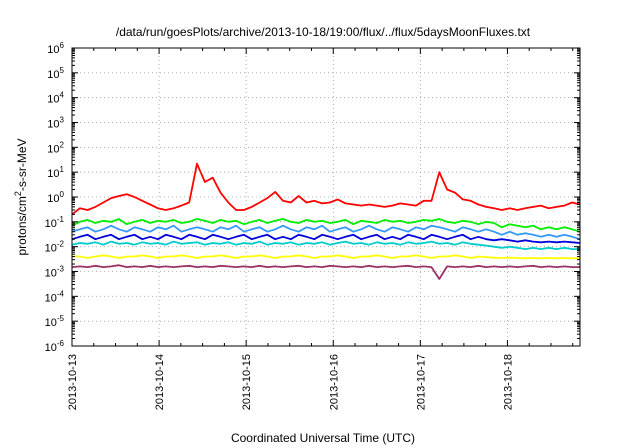 The height and width of the screenshot is (448, 640). I want to click on y-tick-exponent: 1, so click(62, 169).